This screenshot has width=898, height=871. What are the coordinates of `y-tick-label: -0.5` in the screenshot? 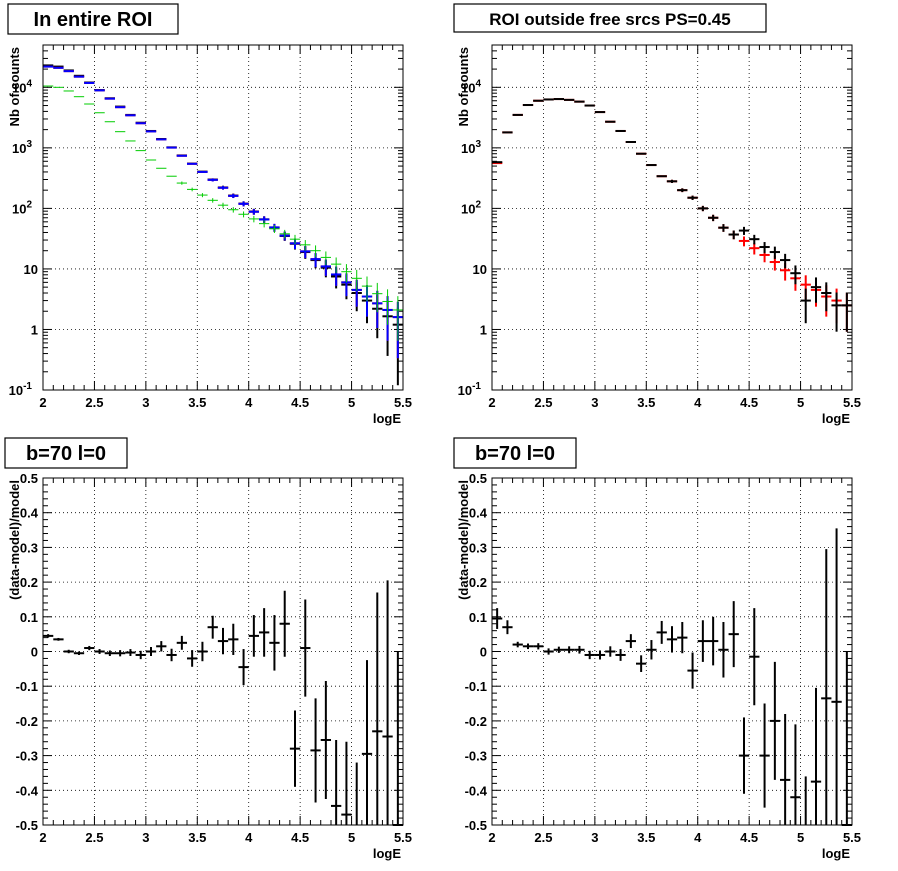 It's located at (476, 825).